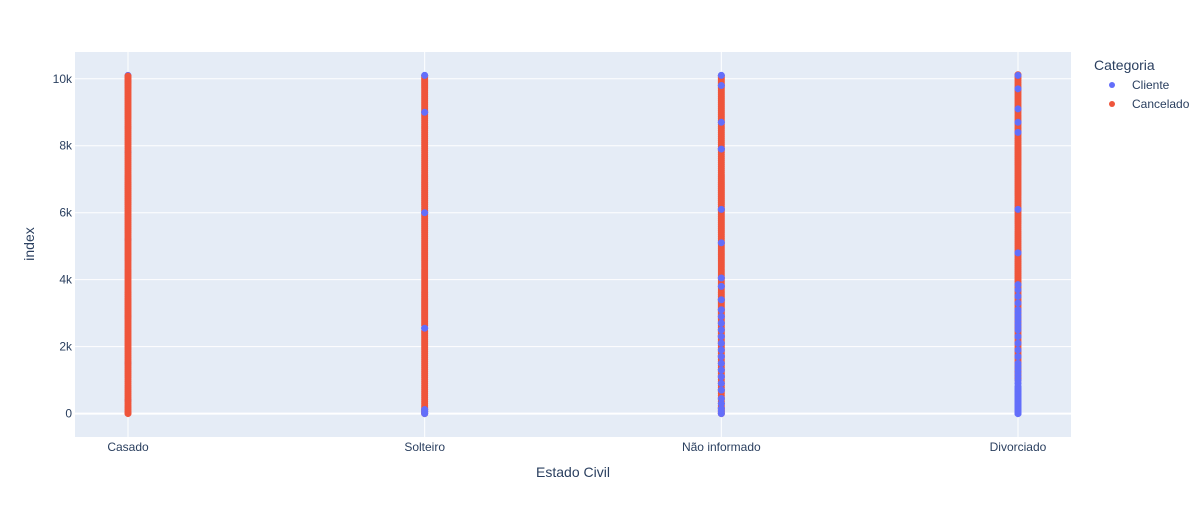  Describe the element at coordinates (1018, 447) in the screenshot. I see `x-tick-label: Divorciado` at that location.